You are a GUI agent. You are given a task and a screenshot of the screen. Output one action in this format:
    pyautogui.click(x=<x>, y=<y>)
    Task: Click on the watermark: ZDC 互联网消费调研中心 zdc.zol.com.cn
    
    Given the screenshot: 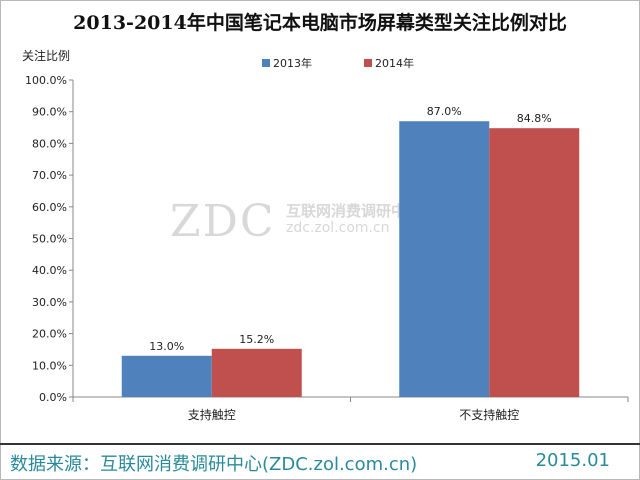 What is the action you would take?
    pyautogui.click(x=295, y=221)
    